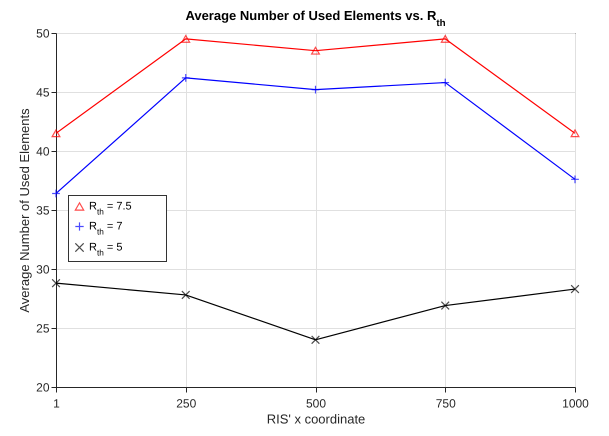 The width and height of the screenshot is (609, 436). Describe the element at coordinates (105, 228) in the screenshot. I see `legend-label: R$_{th}$ = 7` at that location.